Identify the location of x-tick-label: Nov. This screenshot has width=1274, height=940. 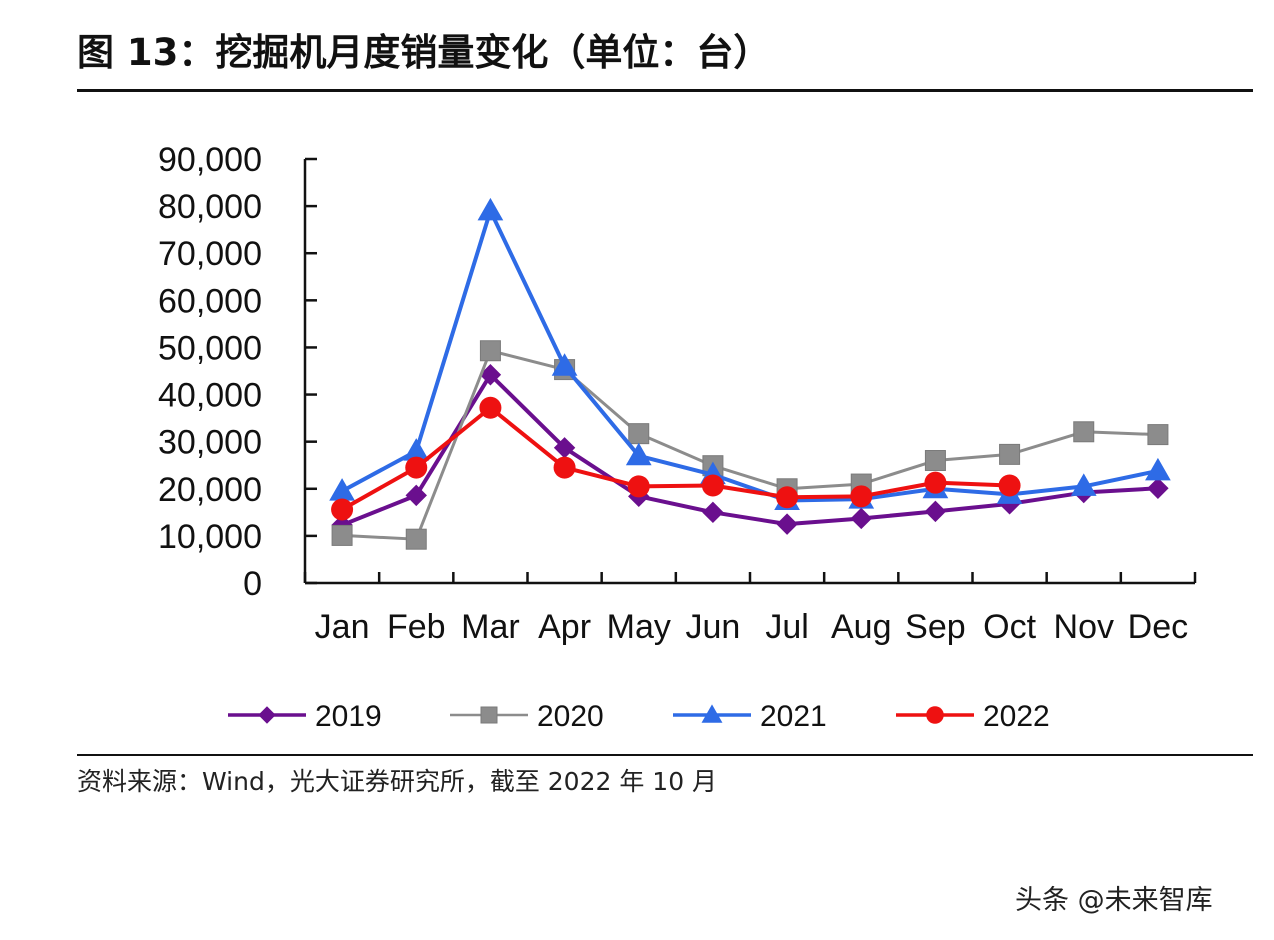
(1084, 627).